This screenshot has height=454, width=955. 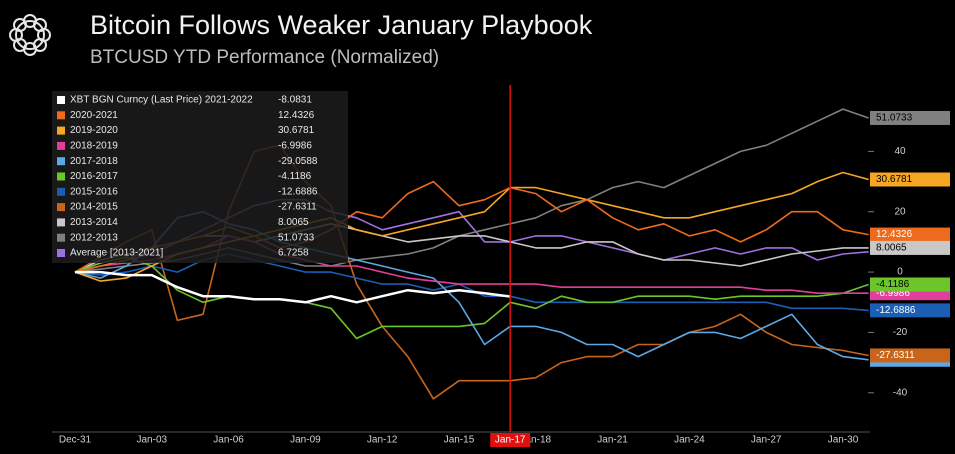 I want to click on legend-value: 30.6781, so click(x=296, y=130).